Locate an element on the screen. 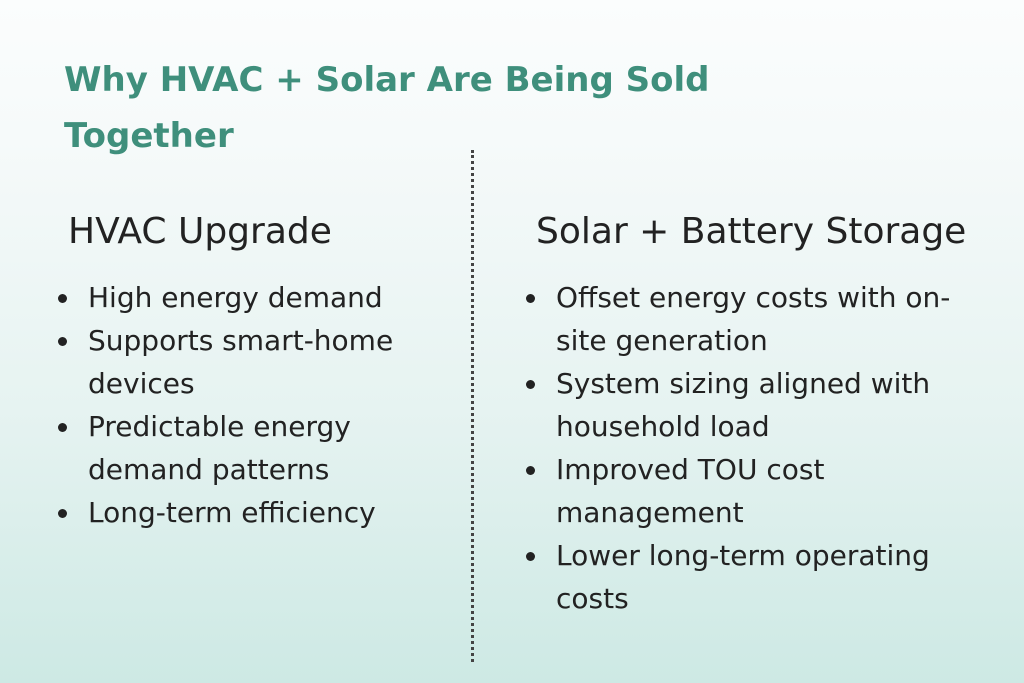 This screenshot has height=683, width=1024. divider is located at coordinates (472, 406).